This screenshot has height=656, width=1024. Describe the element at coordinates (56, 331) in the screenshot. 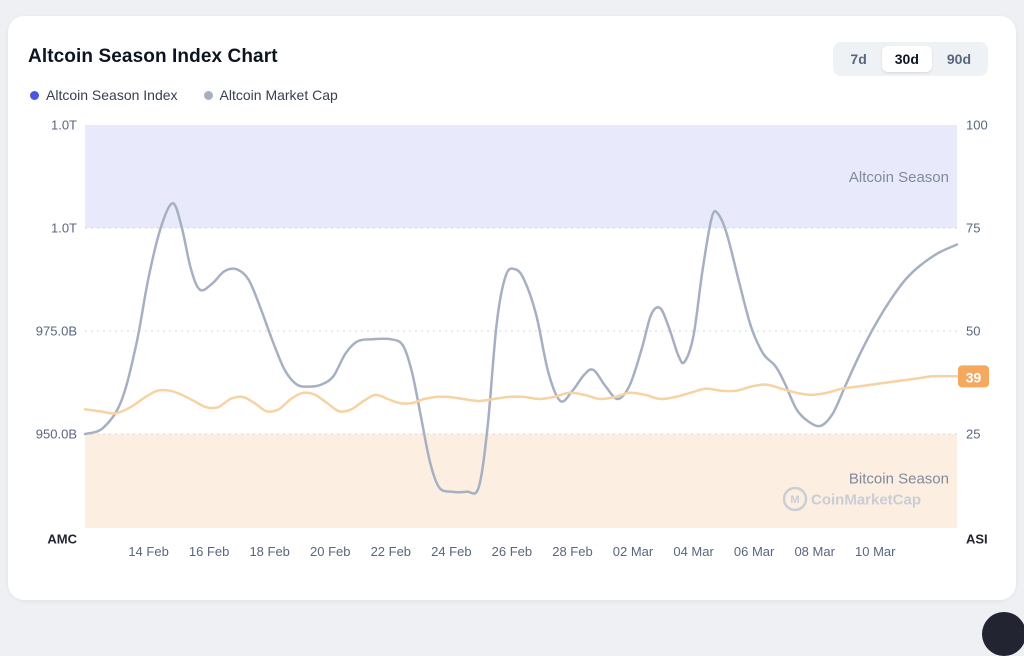

I see `left-axis-label: 975.0B` at that location.